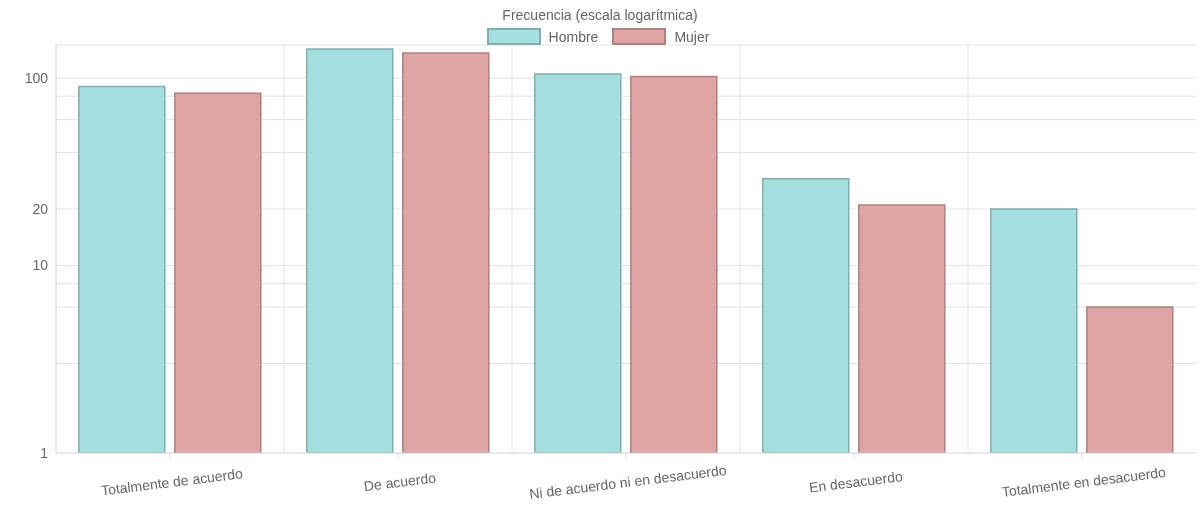 This screenshot has height=523, width=1200. I want to click on x-tick-label: Totalmente en desacuerdo, so click(1083, 481).